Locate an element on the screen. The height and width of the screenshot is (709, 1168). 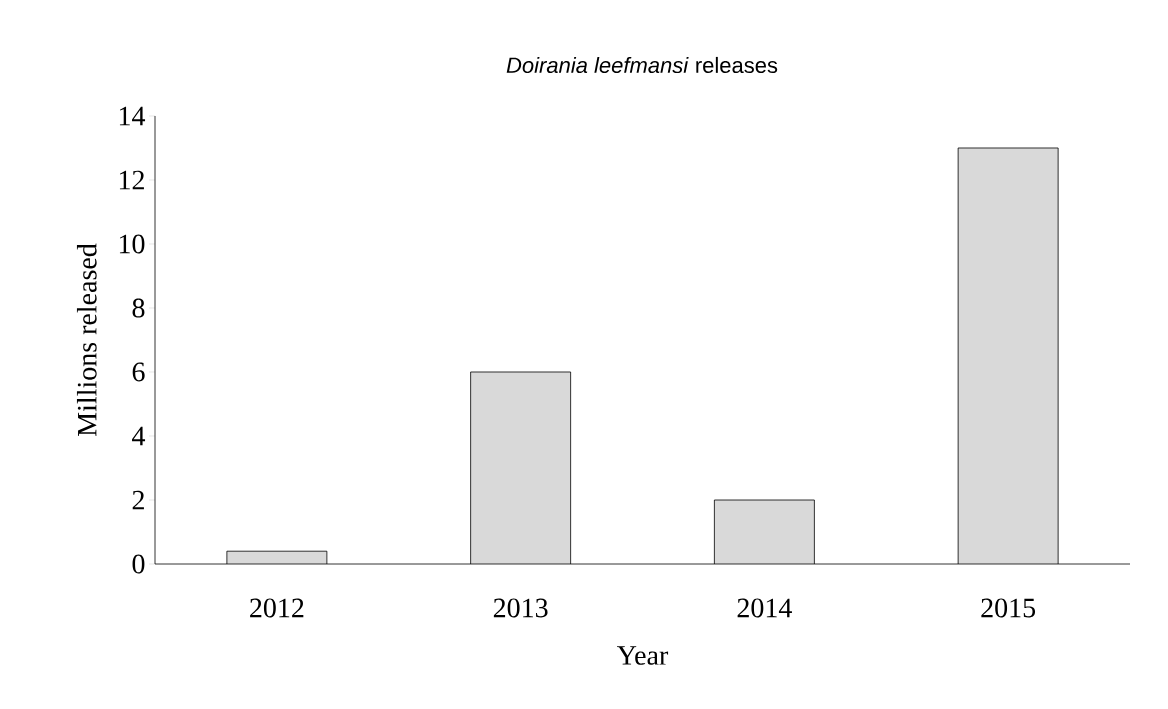
x-tick-label: 2013 is located at coordinates (520, 608).